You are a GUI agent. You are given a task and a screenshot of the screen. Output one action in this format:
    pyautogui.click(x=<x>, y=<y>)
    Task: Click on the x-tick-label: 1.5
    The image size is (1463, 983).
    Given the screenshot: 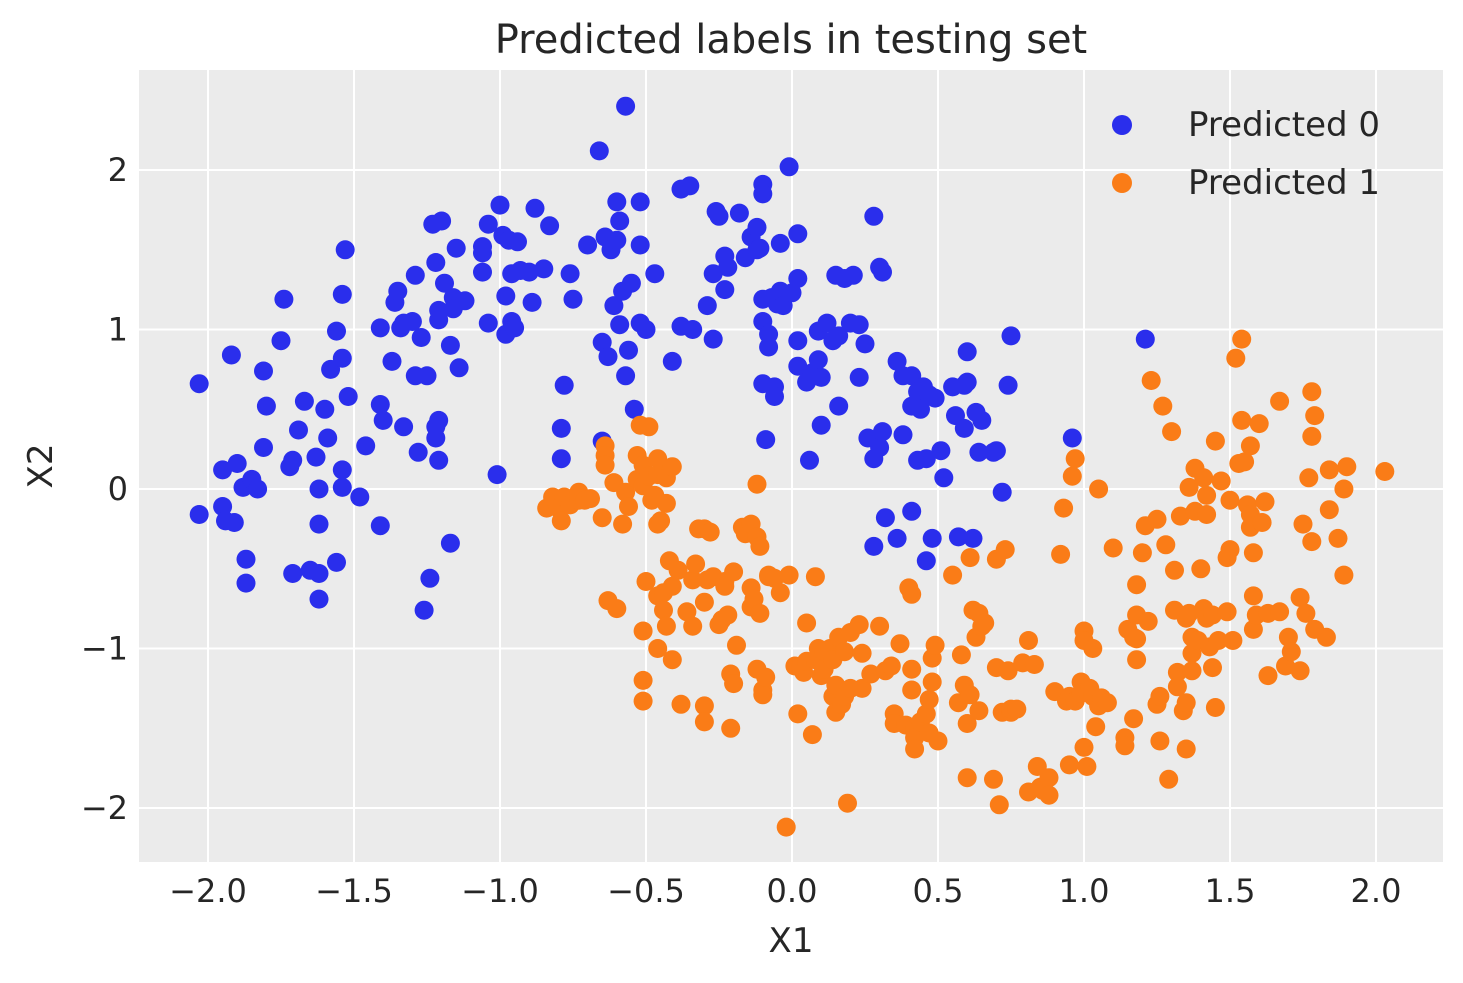 What is the action you would take?
    pyautogui.click(x=1230, y=891)
    